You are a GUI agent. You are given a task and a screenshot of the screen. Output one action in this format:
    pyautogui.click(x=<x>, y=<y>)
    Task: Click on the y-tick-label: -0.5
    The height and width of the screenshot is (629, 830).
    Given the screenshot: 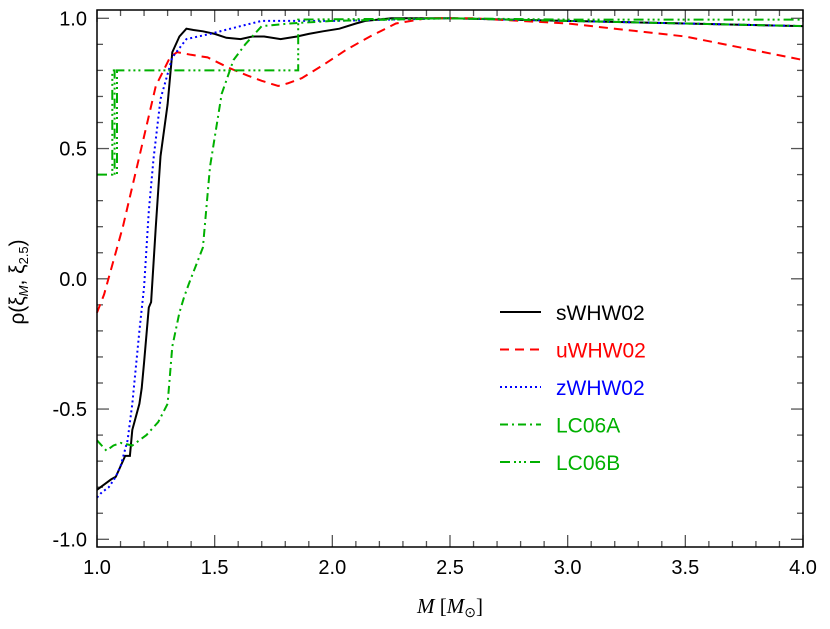 What is the action you would take?
    pyautogui.click(x=70, y=410)
    